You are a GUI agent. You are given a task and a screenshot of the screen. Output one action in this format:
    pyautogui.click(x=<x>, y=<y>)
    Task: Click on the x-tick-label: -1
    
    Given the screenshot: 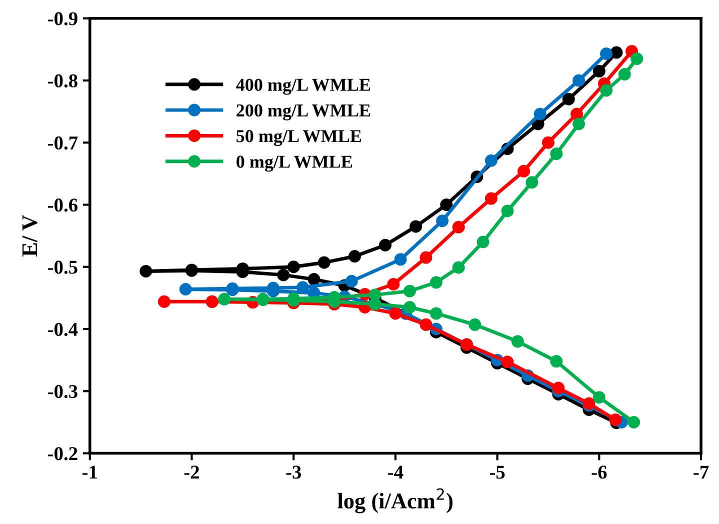 What is the action you would take?
    pyautogui.click(x=89, y=472)
    